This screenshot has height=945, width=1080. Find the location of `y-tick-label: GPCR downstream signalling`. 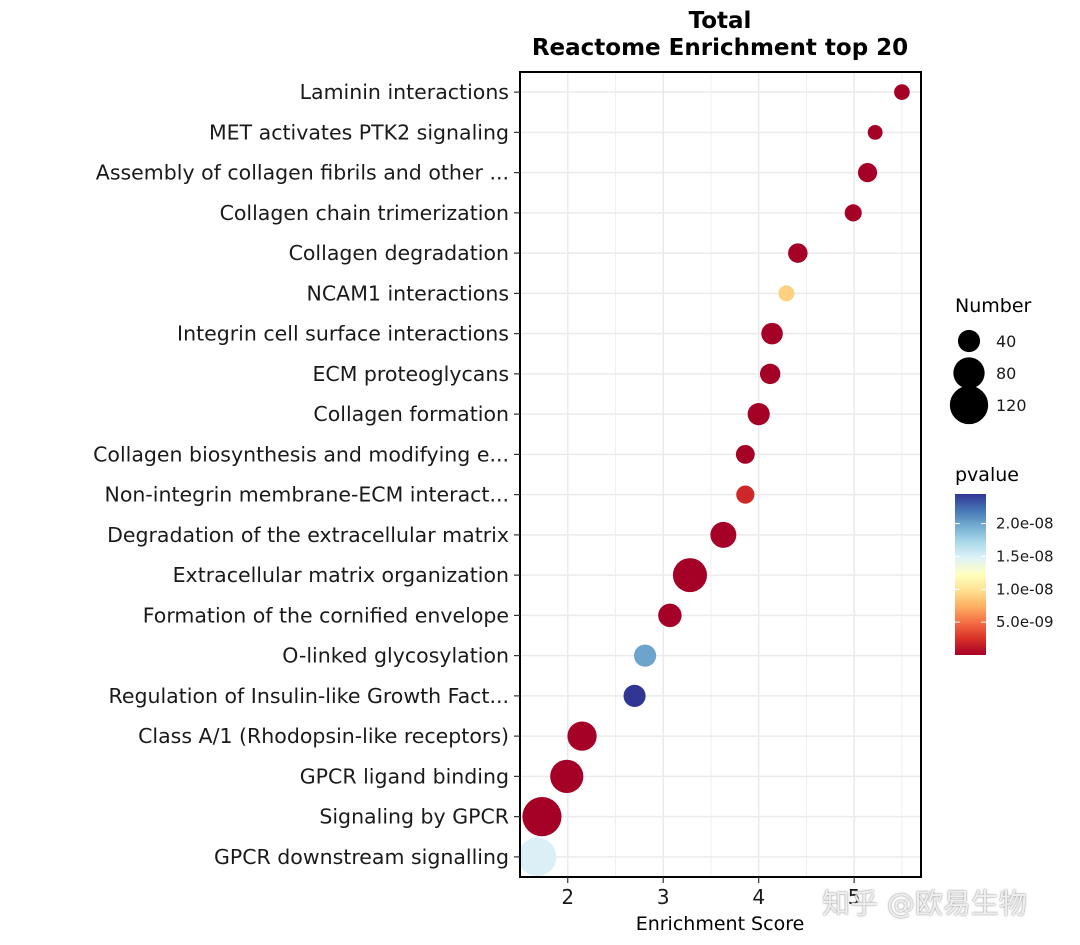

y-tick-label: GPCR downstream signalling is located at coordinates (361, 857).